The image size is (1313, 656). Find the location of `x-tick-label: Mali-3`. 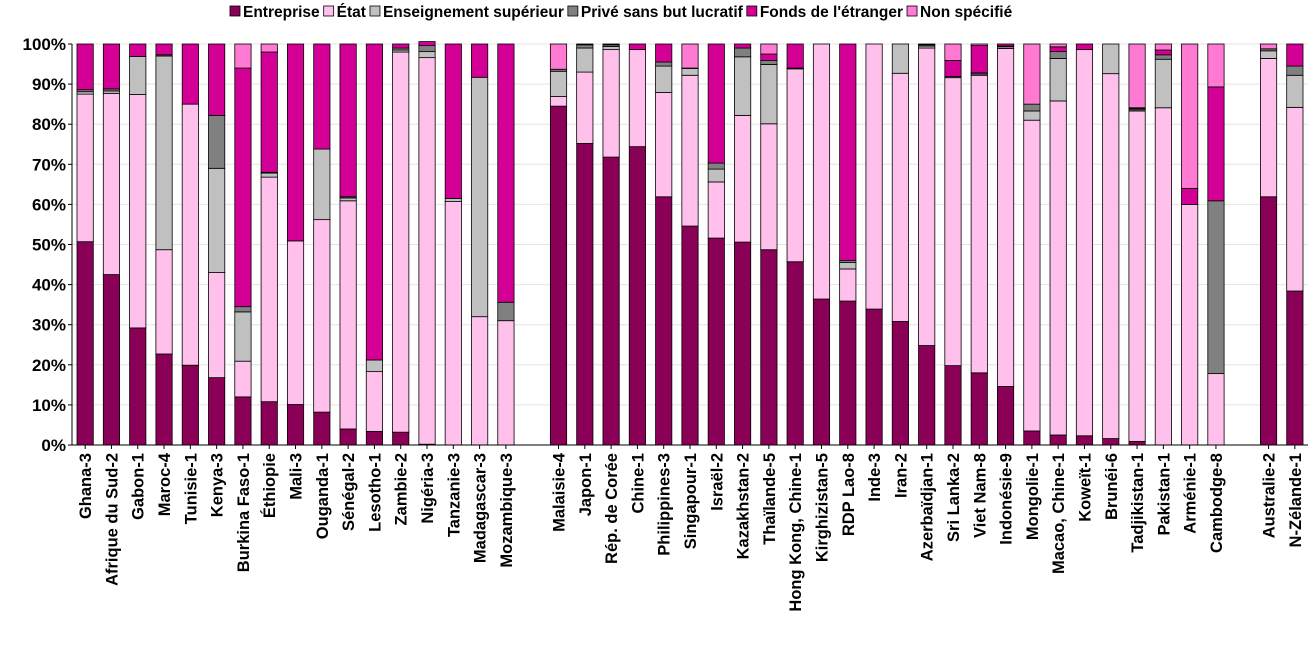

x-tick-label: Mali-3 is located at coordinates (297, 476).